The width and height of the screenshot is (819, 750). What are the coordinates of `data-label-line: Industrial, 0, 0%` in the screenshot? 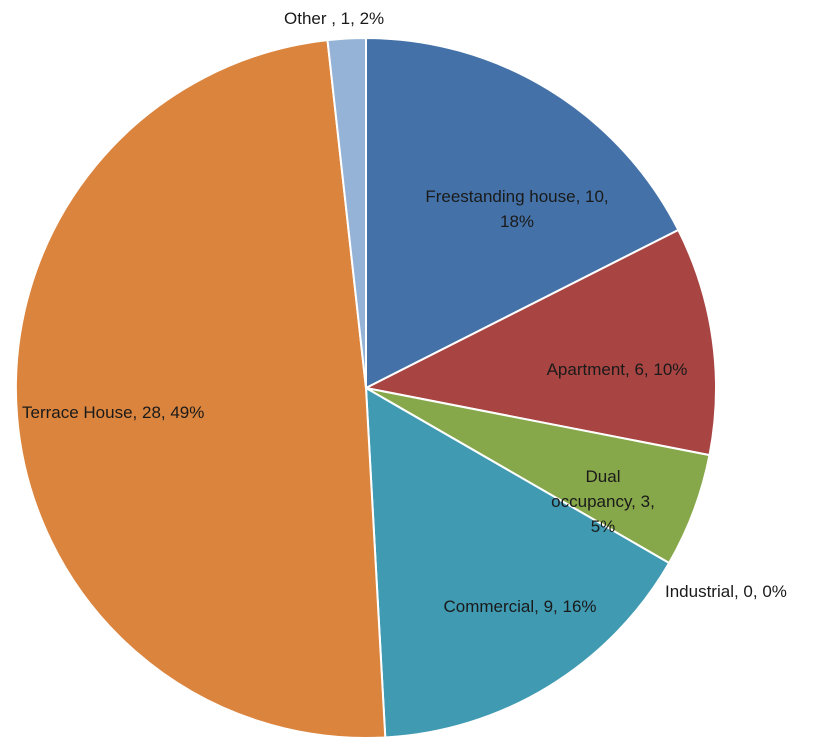 It's located at (726, 591).